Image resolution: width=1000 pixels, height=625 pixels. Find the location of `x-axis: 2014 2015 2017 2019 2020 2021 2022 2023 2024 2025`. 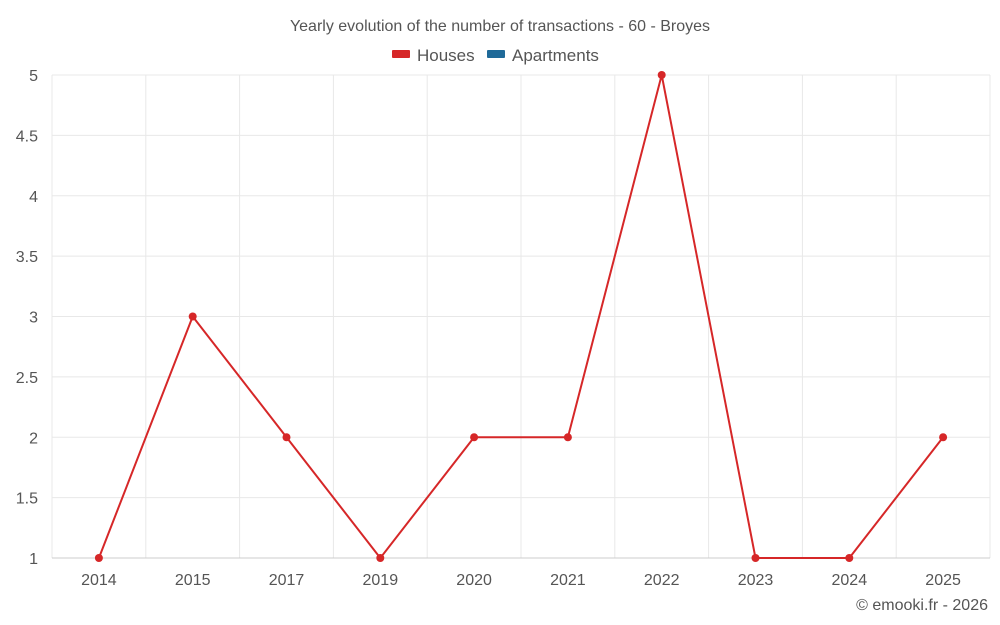

x-axis: 2014 2015 2017 2019 2020 2021 2022 2023 2024 2025 is located at coordinates (521, 573).